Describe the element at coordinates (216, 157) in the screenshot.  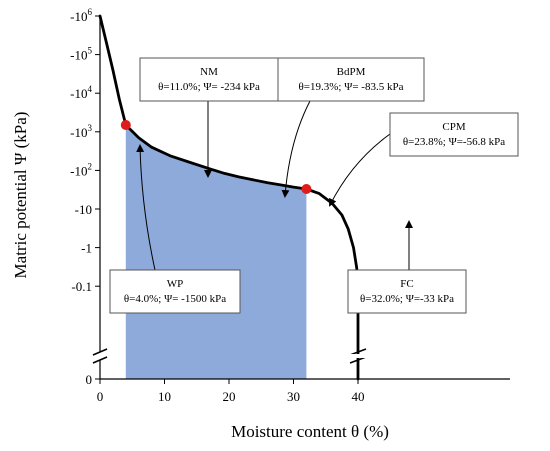
I see `points-layer` at that location.